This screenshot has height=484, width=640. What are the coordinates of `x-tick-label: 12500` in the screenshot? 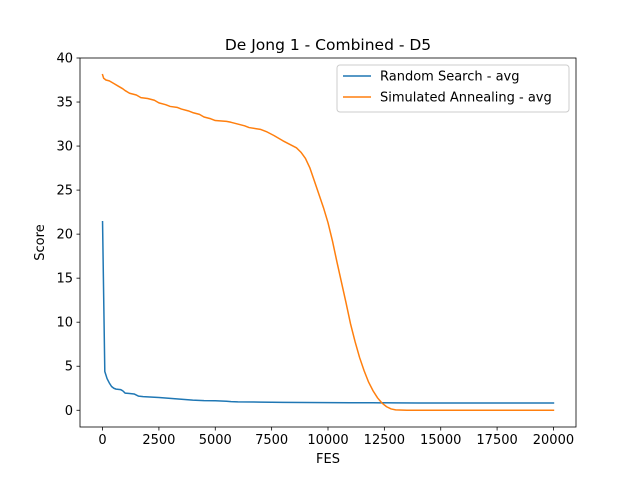 It's located at (384, 440).